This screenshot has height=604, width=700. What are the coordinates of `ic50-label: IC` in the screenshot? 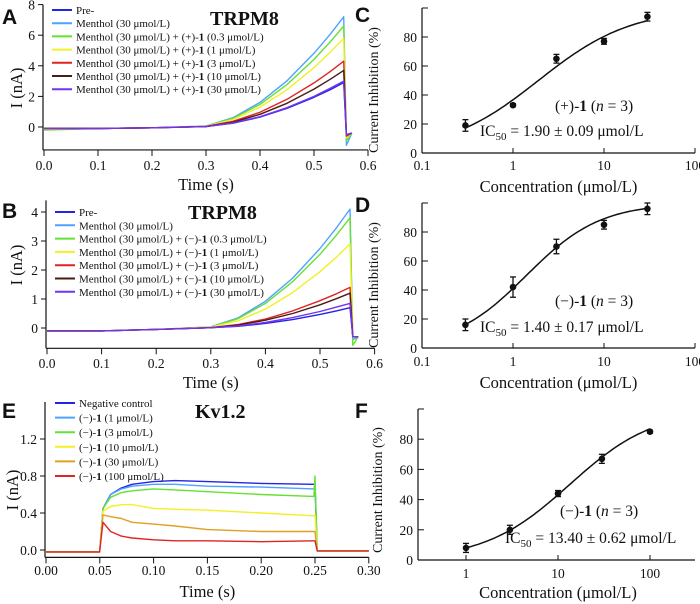 It's located at (488, 327).